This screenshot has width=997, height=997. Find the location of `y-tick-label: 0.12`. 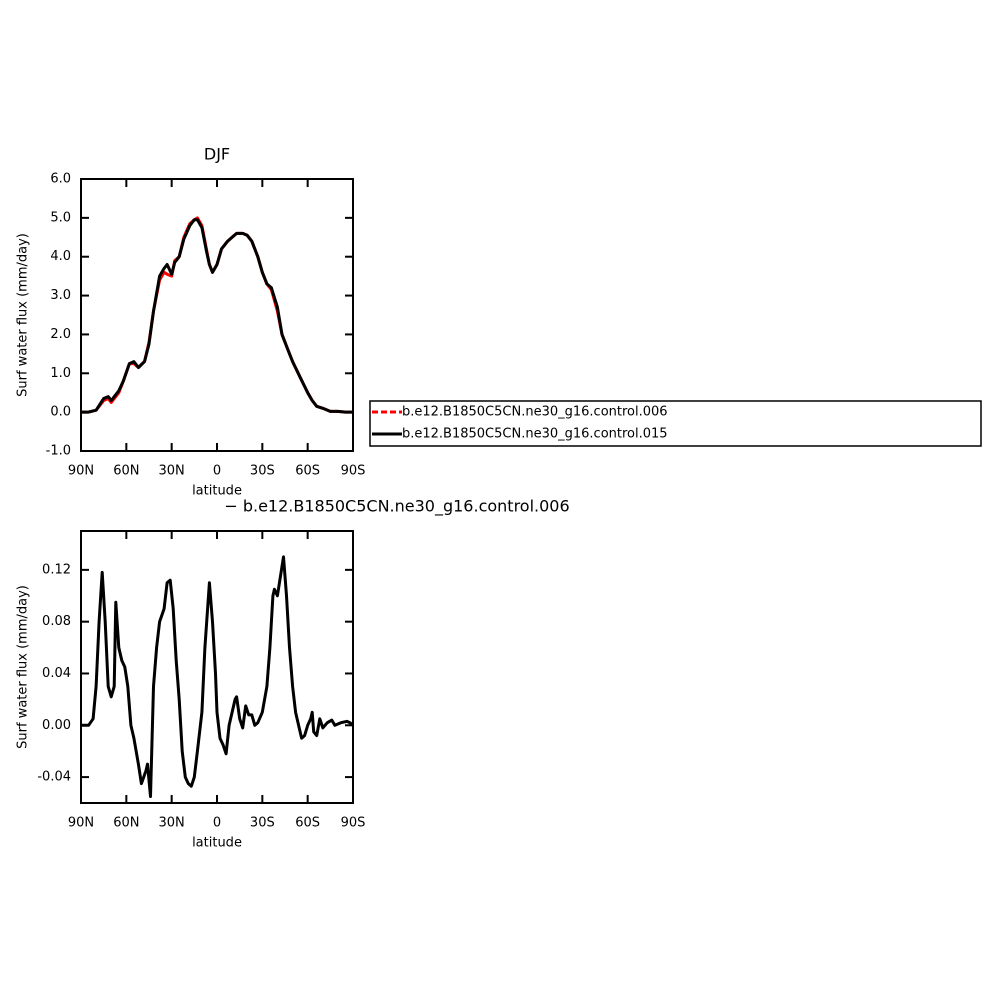

y-tick-label: 0.12 is located at coordinates (56, 569).